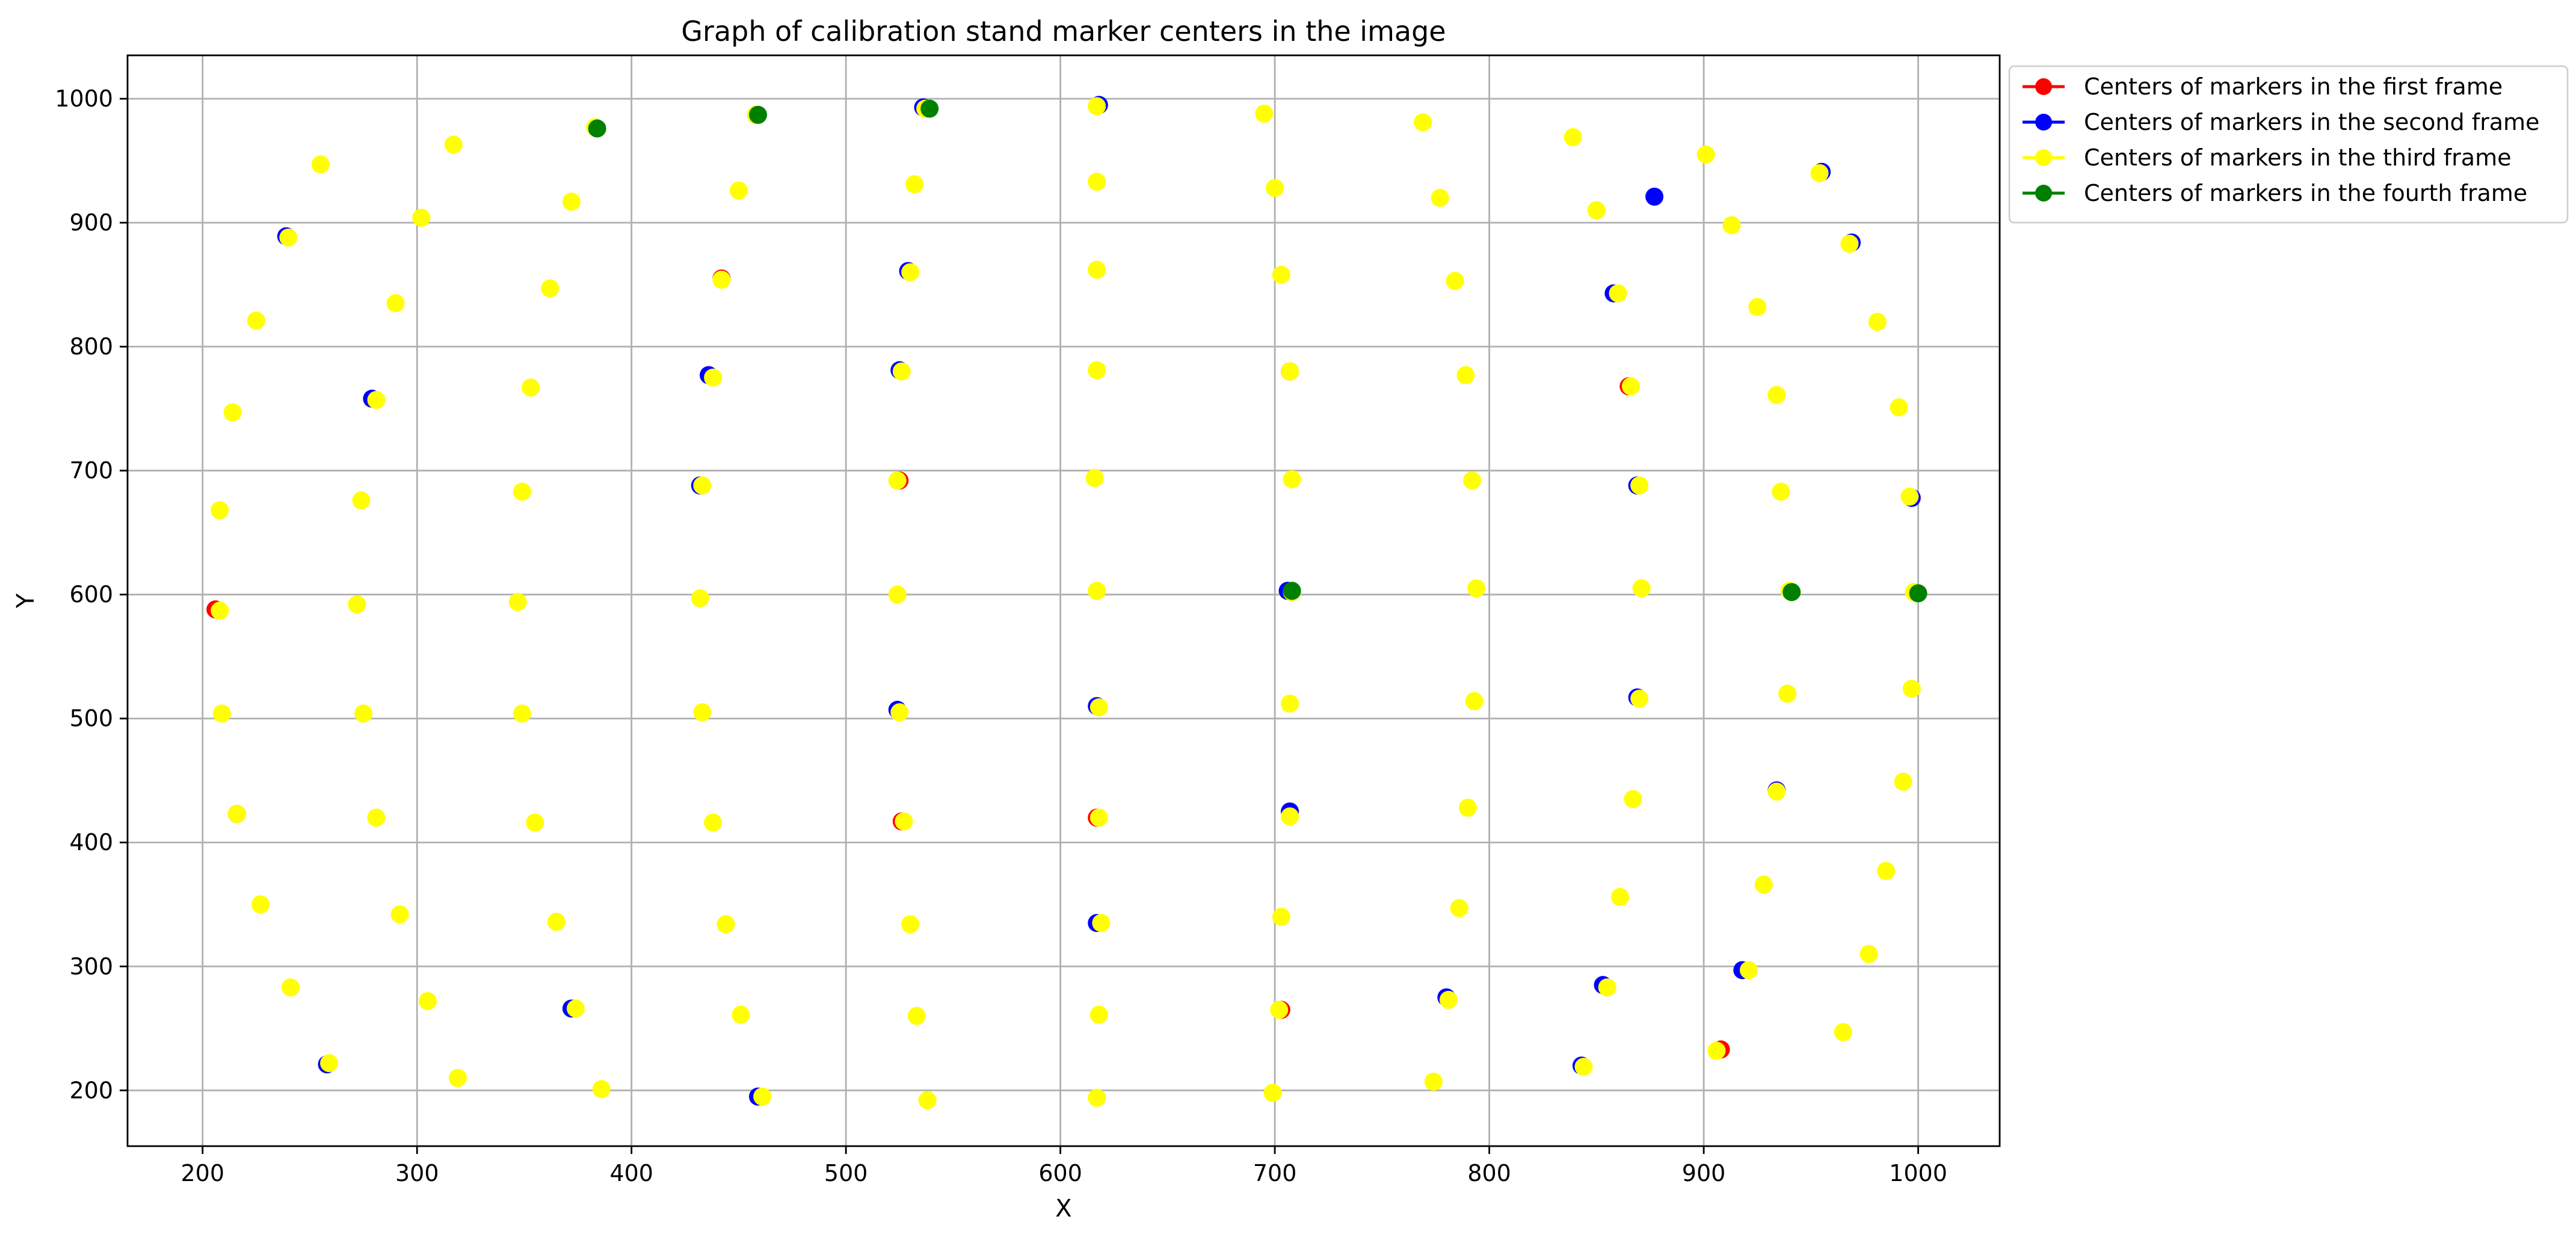 This screenshot has height=1240, width=2576. What do you see at coordinates (202, 1173) in the screenshot?
I see `x-tick-label: 200` at bounding box center [202, 1173].